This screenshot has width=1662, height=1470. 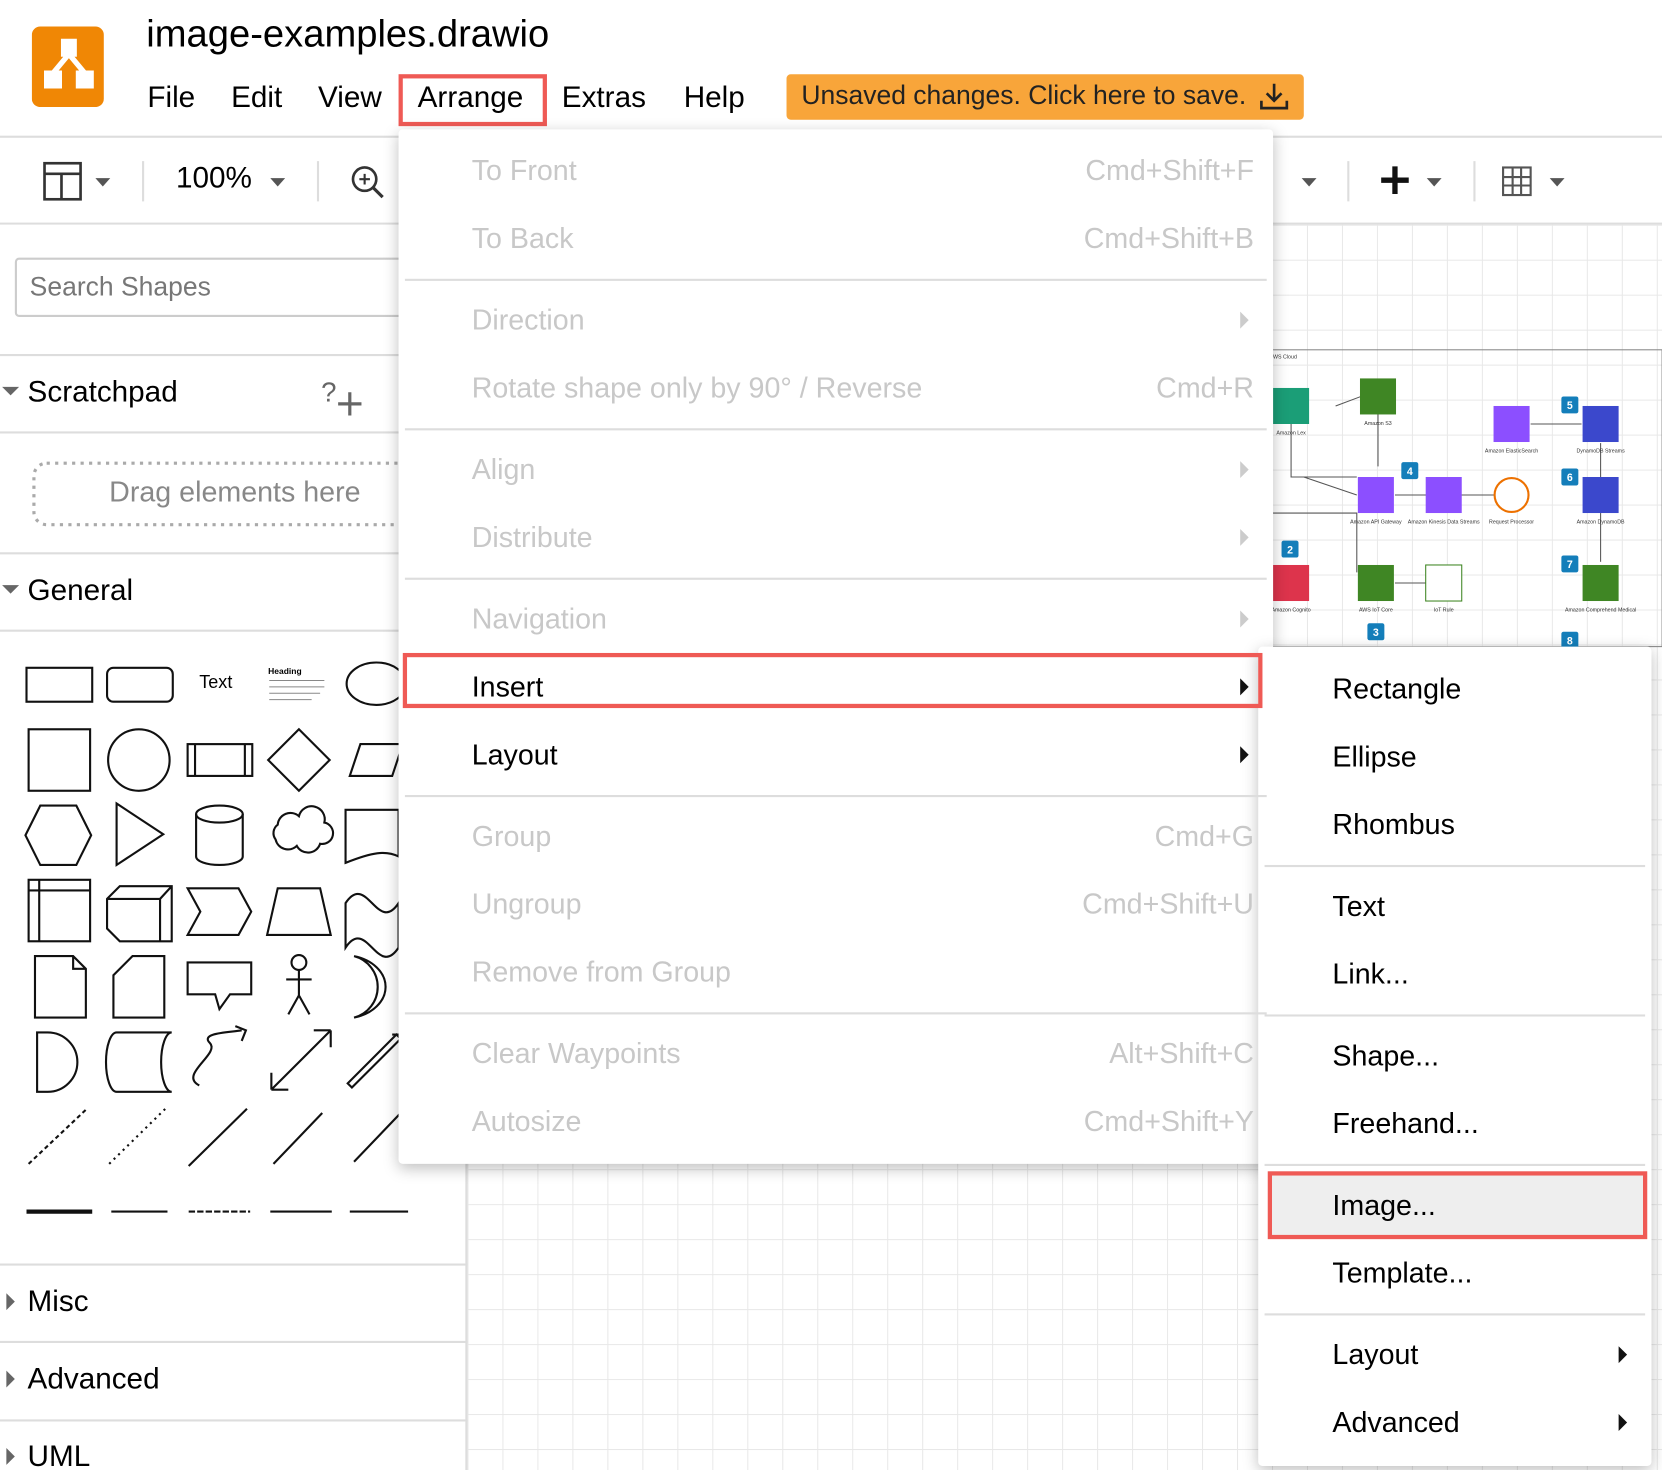 I want to click on menu-item: Autosize, so click(x=526, y=1121).